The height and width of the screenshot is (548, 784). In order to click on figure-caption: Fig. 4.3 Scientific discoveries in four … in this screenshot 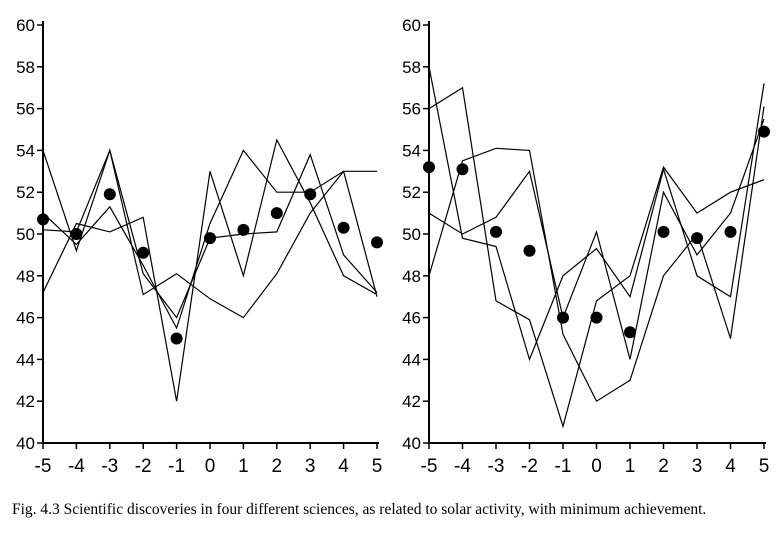, I will do `click(359, 509)`.